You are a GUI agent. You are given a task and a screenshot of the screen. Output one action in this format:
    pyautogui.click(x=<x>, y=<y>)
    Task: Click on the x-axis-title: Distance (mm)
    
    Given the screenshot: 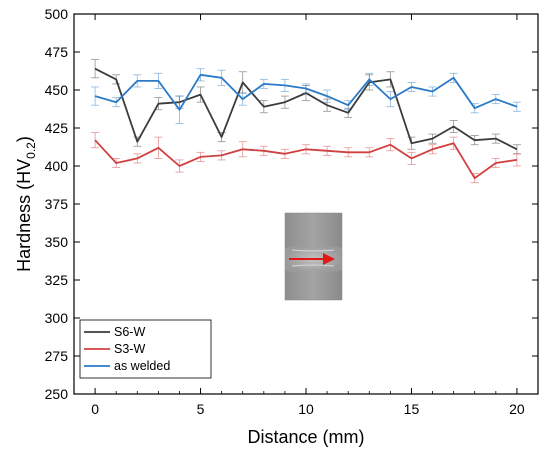 What is the action you would take?
    pyautogui.click(x=305, y=437)
    